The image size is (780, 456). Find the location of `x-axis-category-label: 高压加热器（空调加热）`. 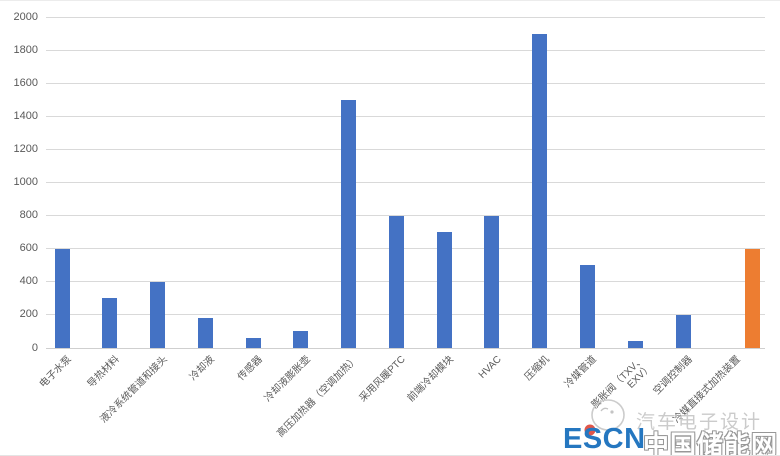

x-axis-category-label: 高压加热器（空调加热） is located at coordinates (317, 397).